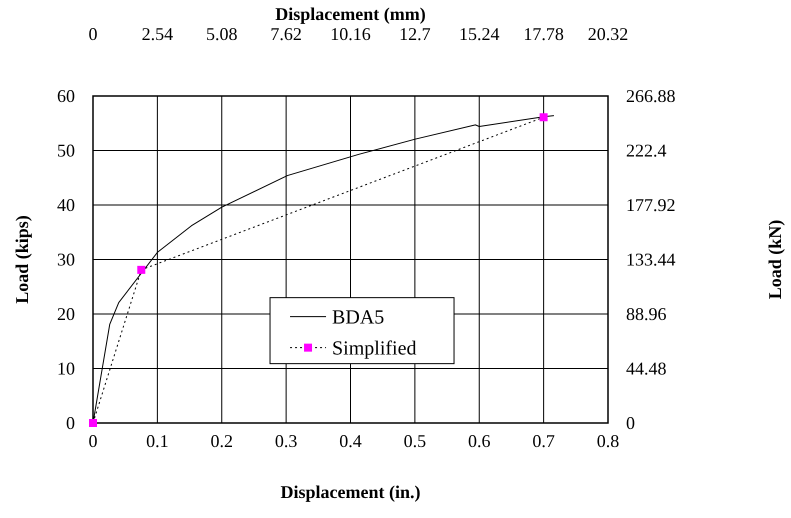 This screenshot has width=791, height=518. Describe the element at coordinates (479, 34) in the screenshot. I see `x2-tick-label: 15.24` at that location.